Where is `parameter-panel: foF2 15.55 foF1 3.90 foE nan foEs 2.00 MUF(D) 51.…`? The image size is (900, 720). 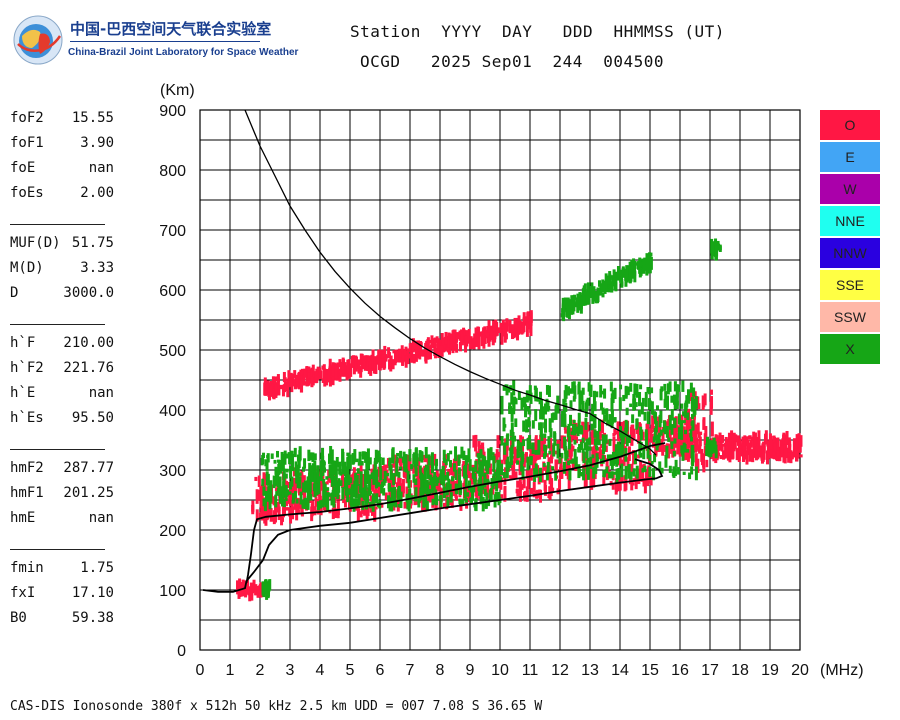 parameter-panel: foF2 15.55 foF1 3.90 foE nan foEs 2.00 MUF(D) 51.… is located at coordinates (75, 370).